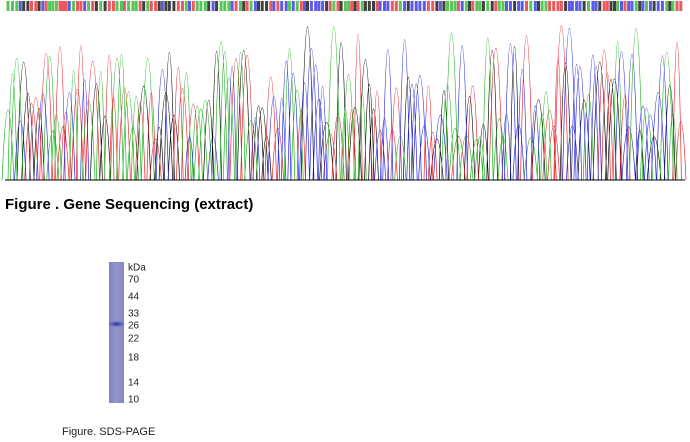 The width and height of the screenshot is (690, 442). What do you see at coordinates (116, 332) in the screenshot?
I see `gel-lane` at bounding box center [116, 332].